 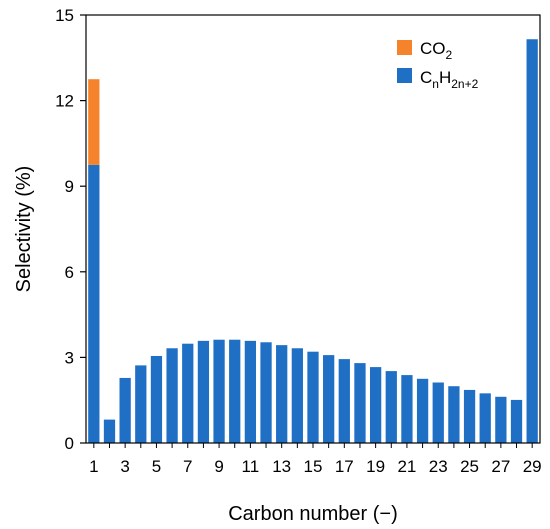 I want to click on x-tick-label: 5, so click(x=156, y=466).